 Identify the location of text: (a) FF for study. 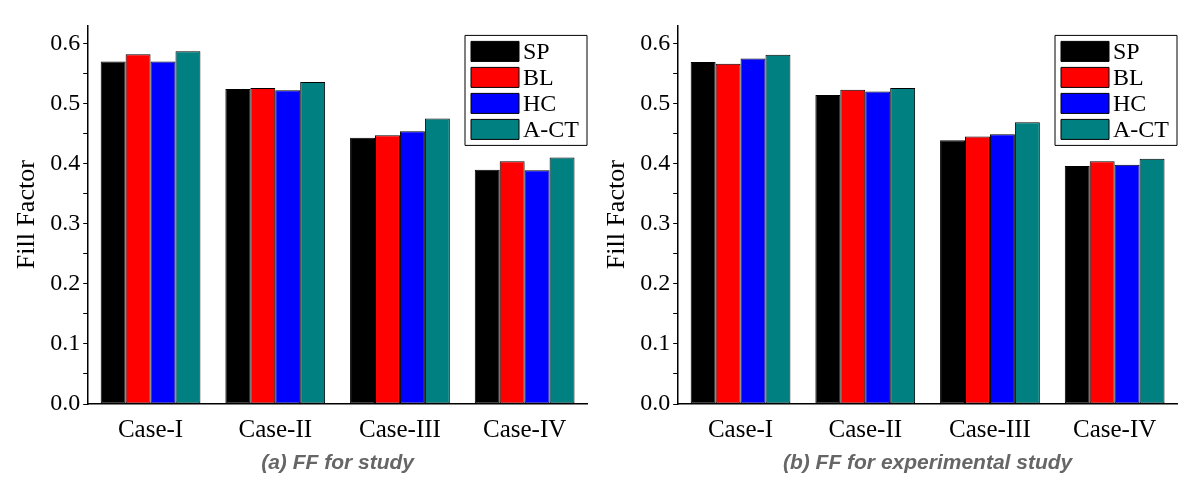
(338, 462).